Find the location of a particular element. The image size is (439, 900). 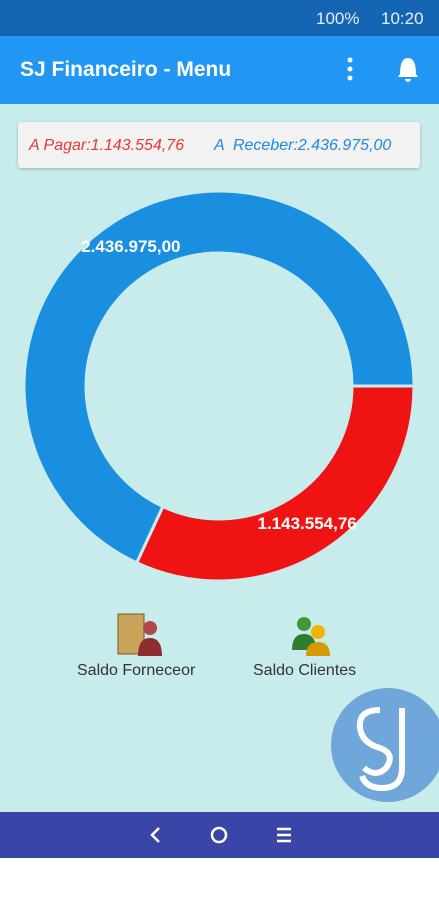

app-title: SJ Financeiro - Menu is located at coordinates (126, 69).